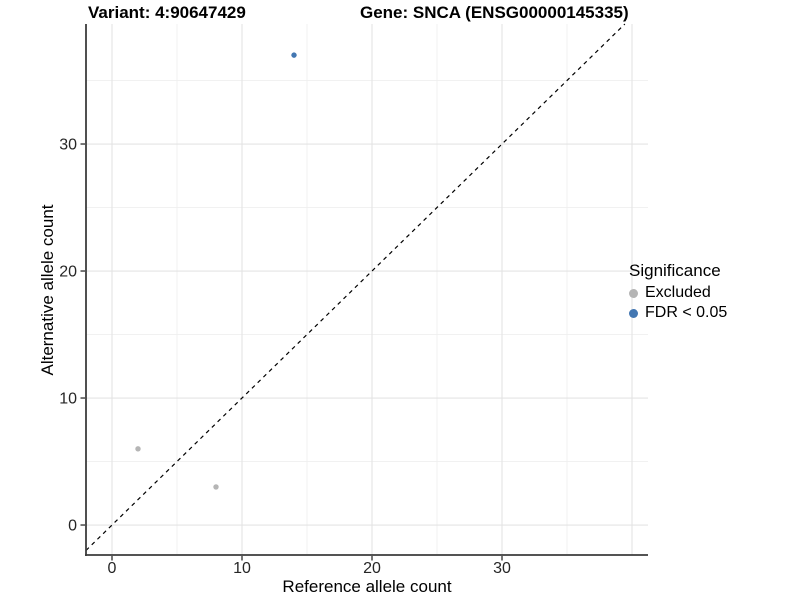 This screenshot has width=800, height=600. Describe the element at coordinates (68, 399) in the screenshot. I see `y-tick-label: 10` at that location.